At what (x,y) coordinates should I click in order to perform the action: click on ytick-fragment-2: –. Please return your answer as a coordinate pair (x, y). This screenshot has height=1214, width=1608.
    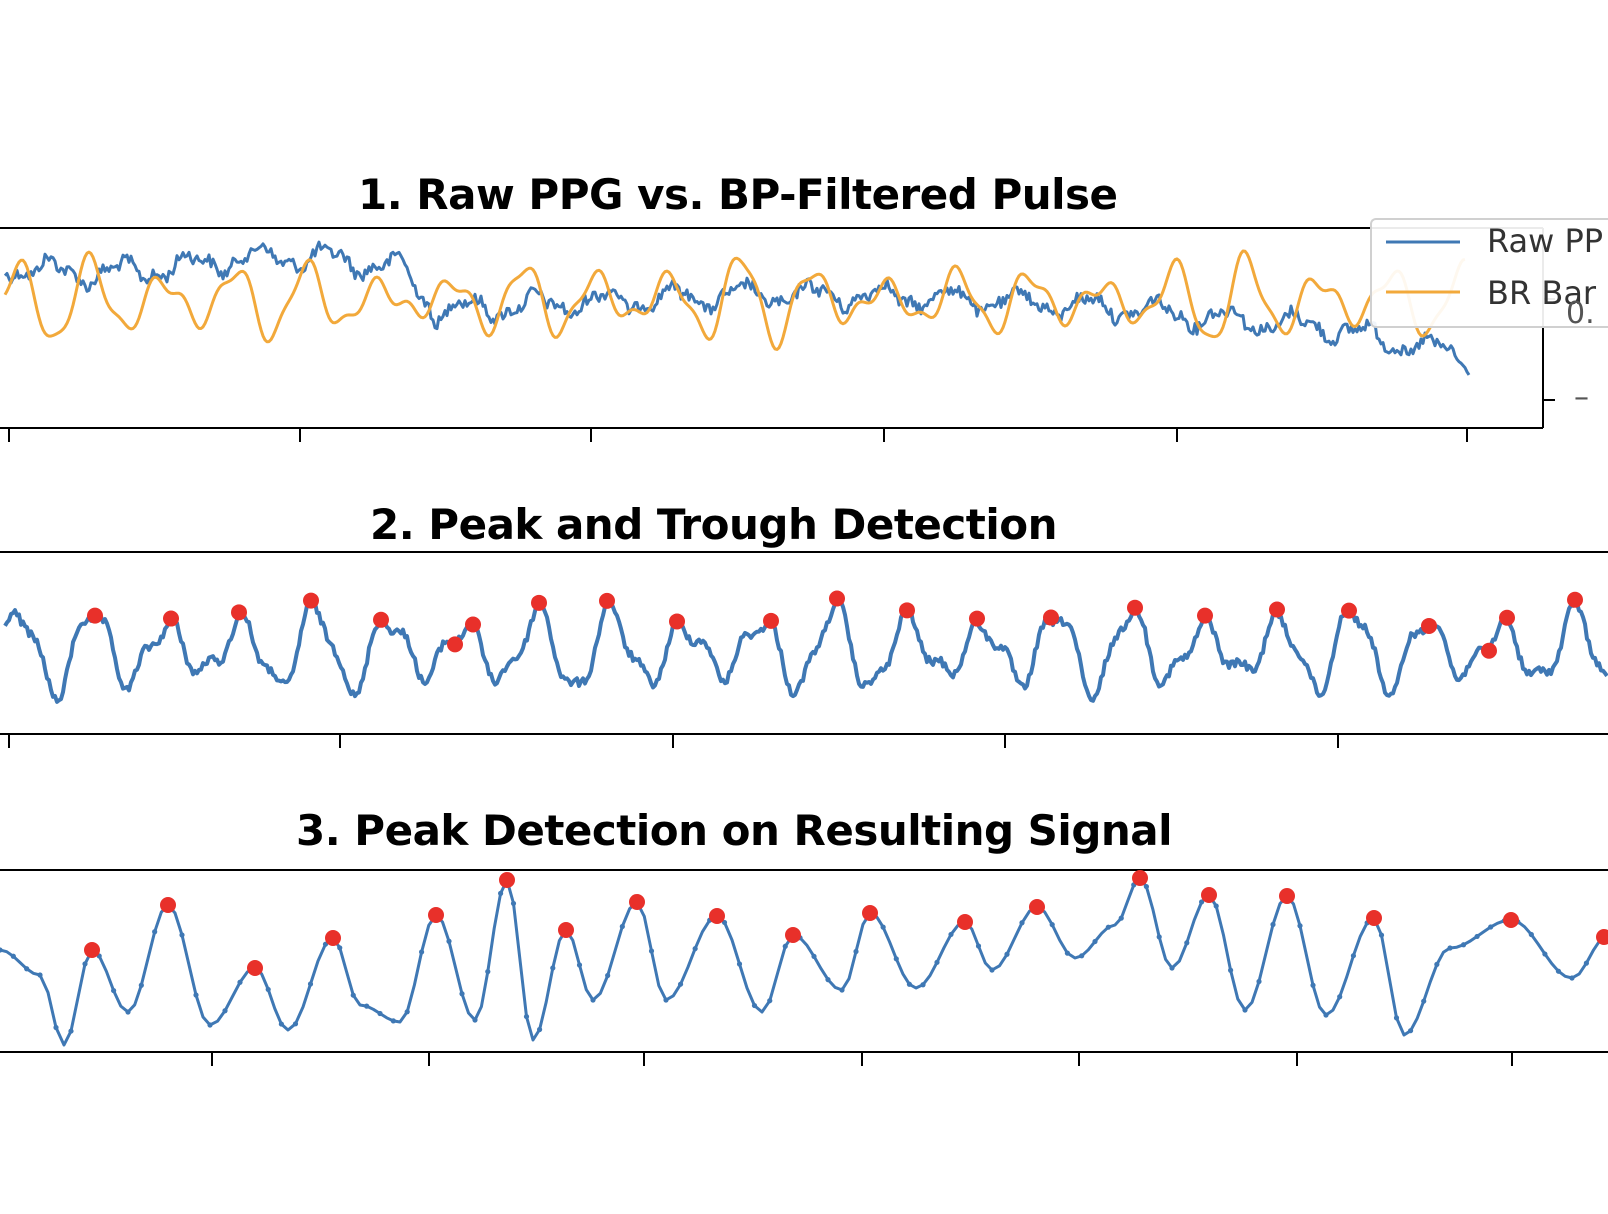
    Looking at the image, I should click on (1581, 397).